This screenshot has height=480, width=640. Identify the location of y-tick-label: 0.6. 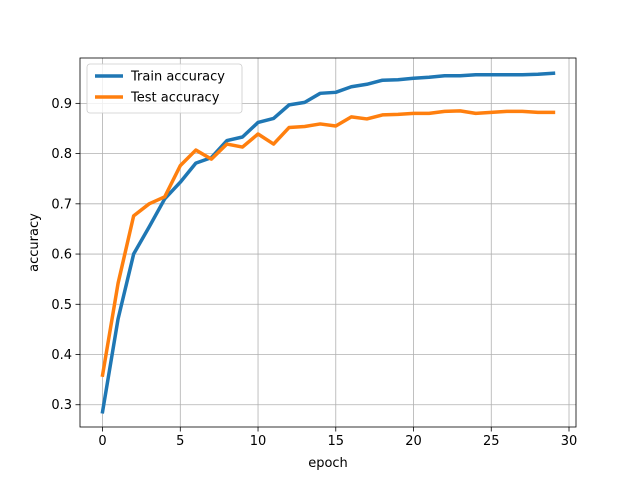
(61, 255).